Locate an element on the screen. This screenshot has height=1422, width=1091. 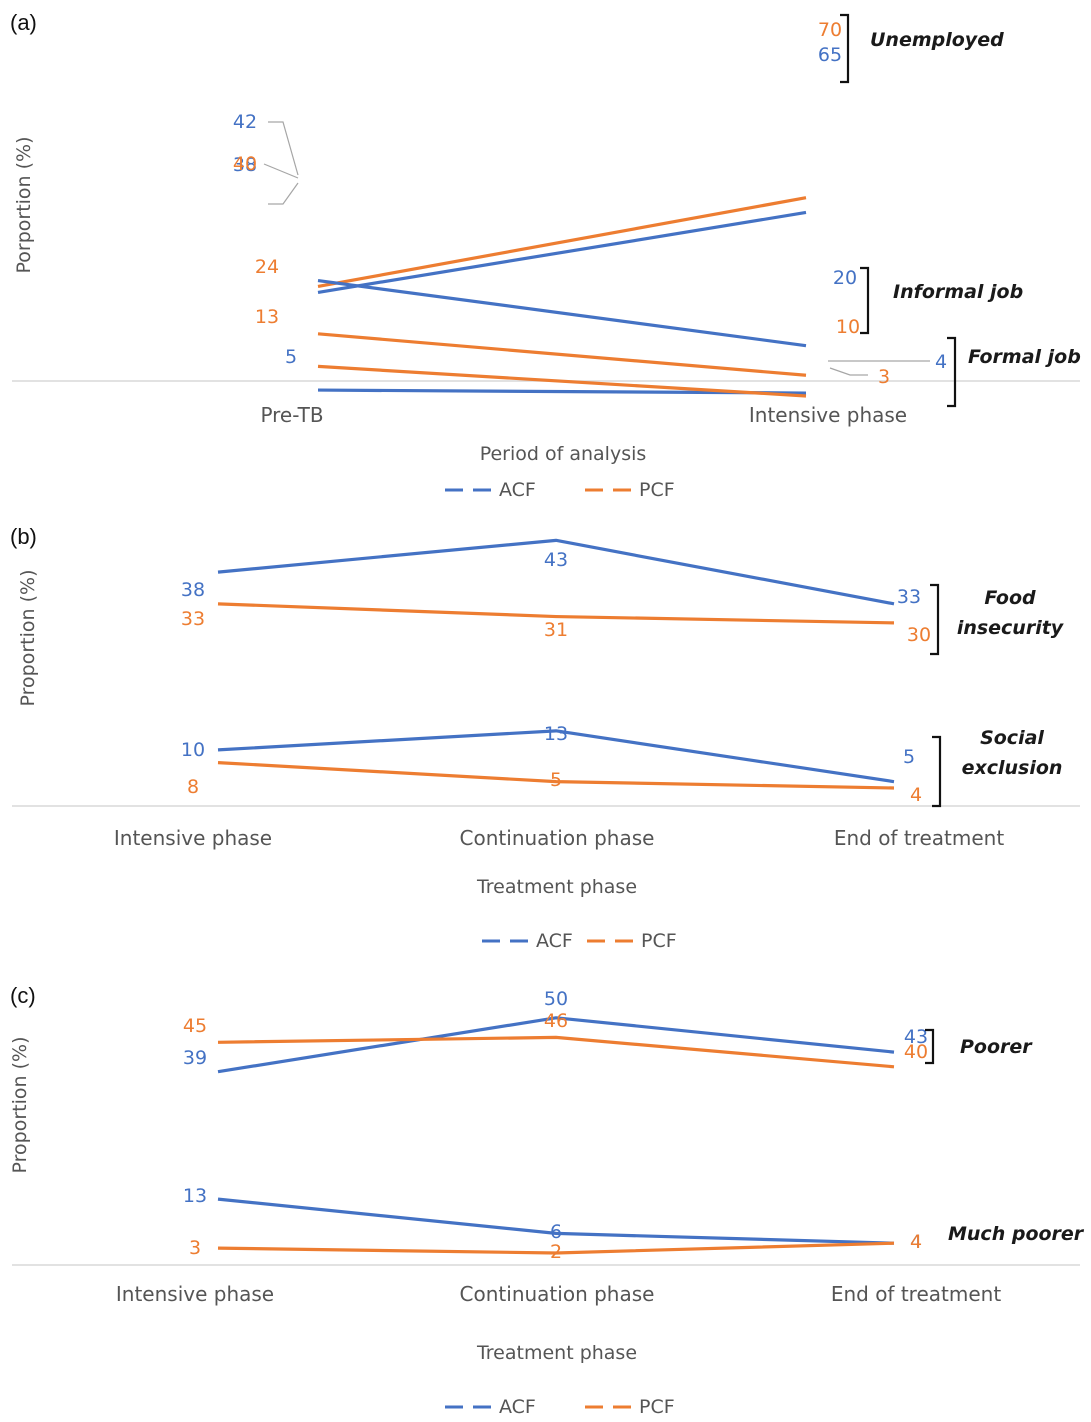
data-label: 24 is located at coordinates (267, 267).